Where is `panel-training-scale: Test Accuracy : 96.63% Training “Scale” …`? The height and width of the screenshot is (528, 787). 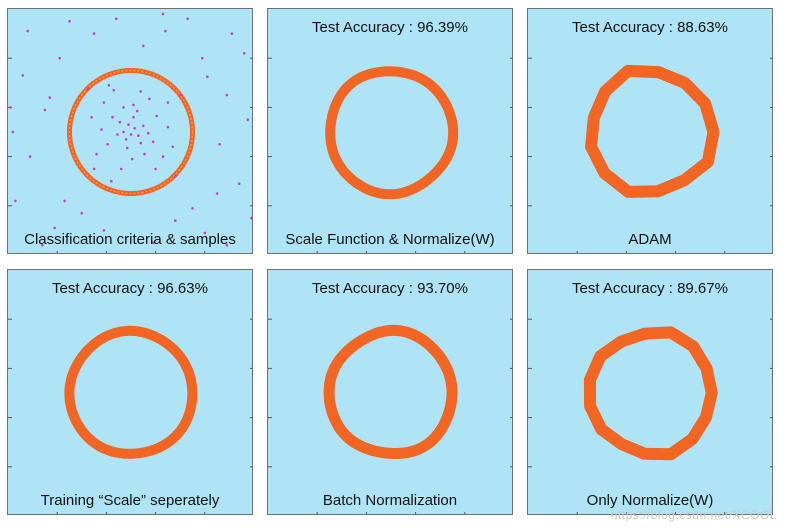 panel-training-scale: Test Accuracy : 96.63% Training “Scale” … is located at coordinates (130, 392).